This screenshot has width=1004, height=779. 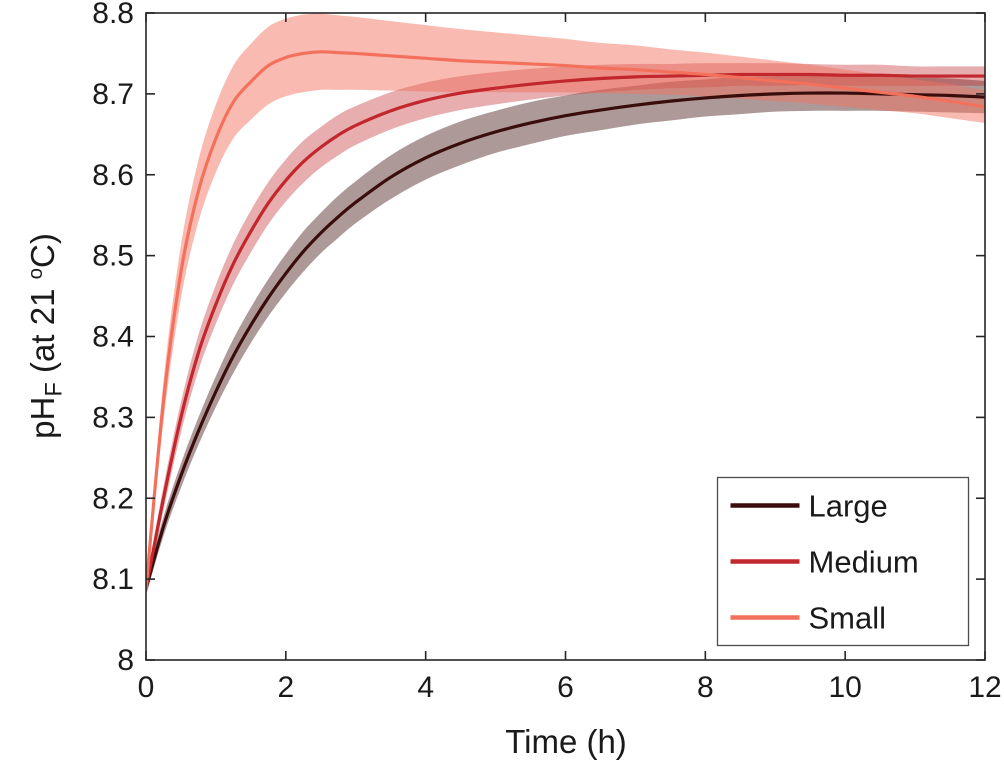 What do you see at coordinates (113, 417) in the screenshot?
I see `y-tick-label: 8.3` at bounding box center [113, 417].